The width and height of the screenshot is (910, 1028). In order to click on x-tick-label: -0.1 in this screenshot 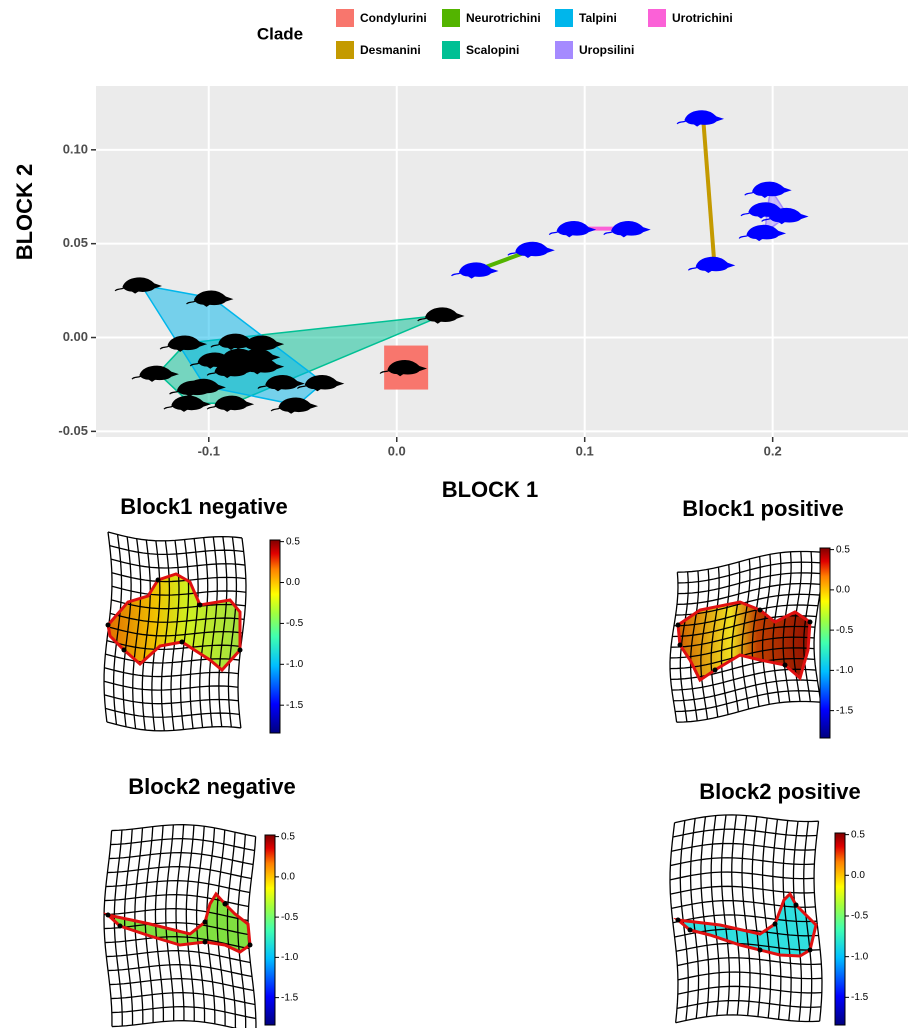, I will do `click(209, 450)`.